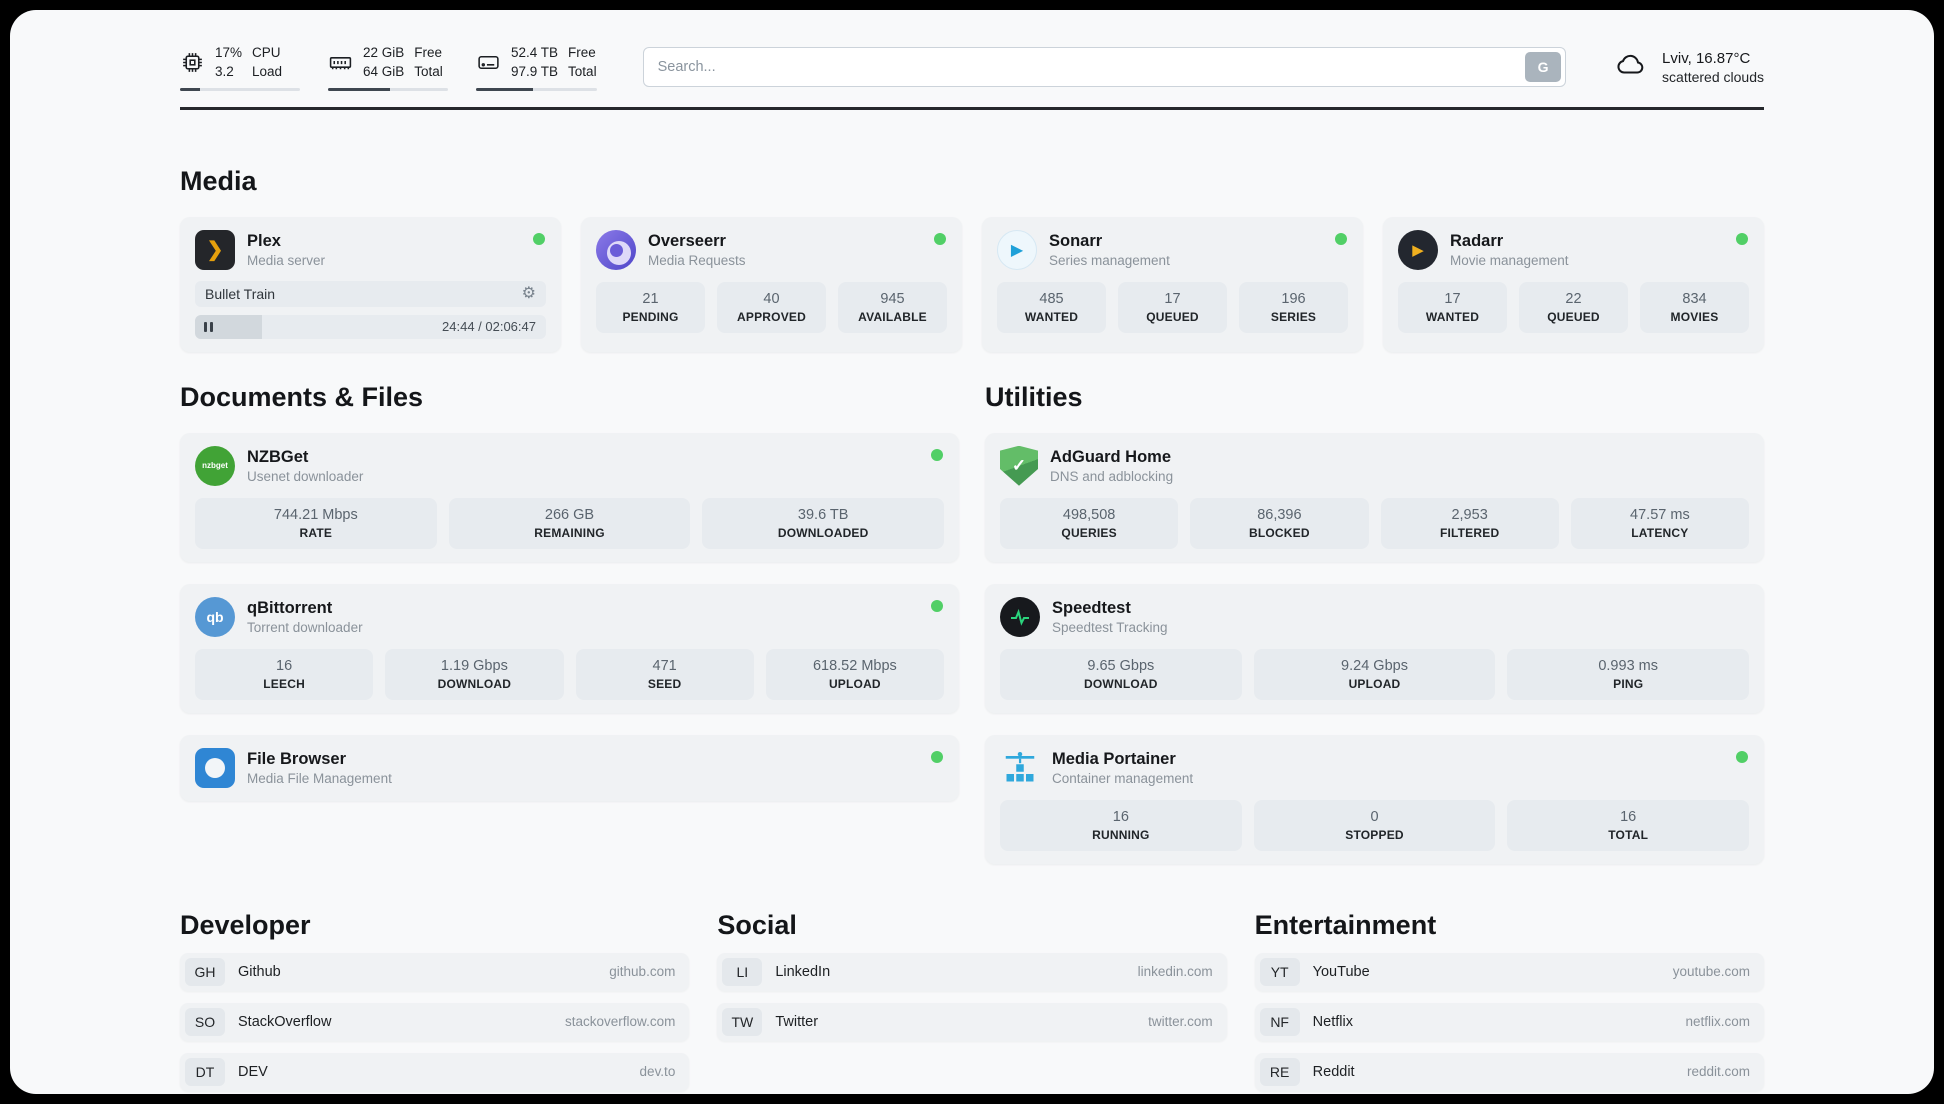  I want to click on bookmark-url: youtube.com, so click(1711, 972).